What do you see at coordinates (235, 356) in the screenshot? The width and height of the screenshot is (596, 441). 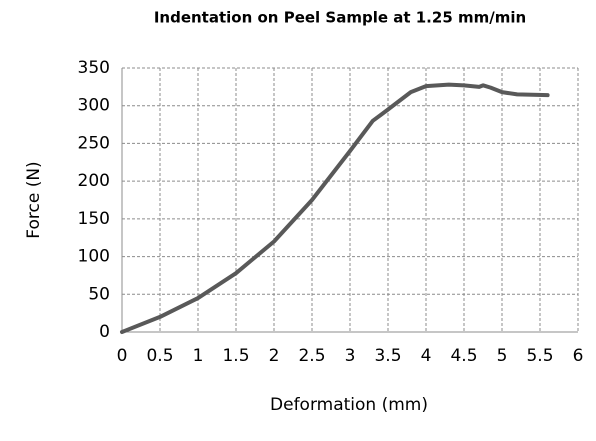 I see `x-tick-label: 1.5` at bounding box center [235, 356].